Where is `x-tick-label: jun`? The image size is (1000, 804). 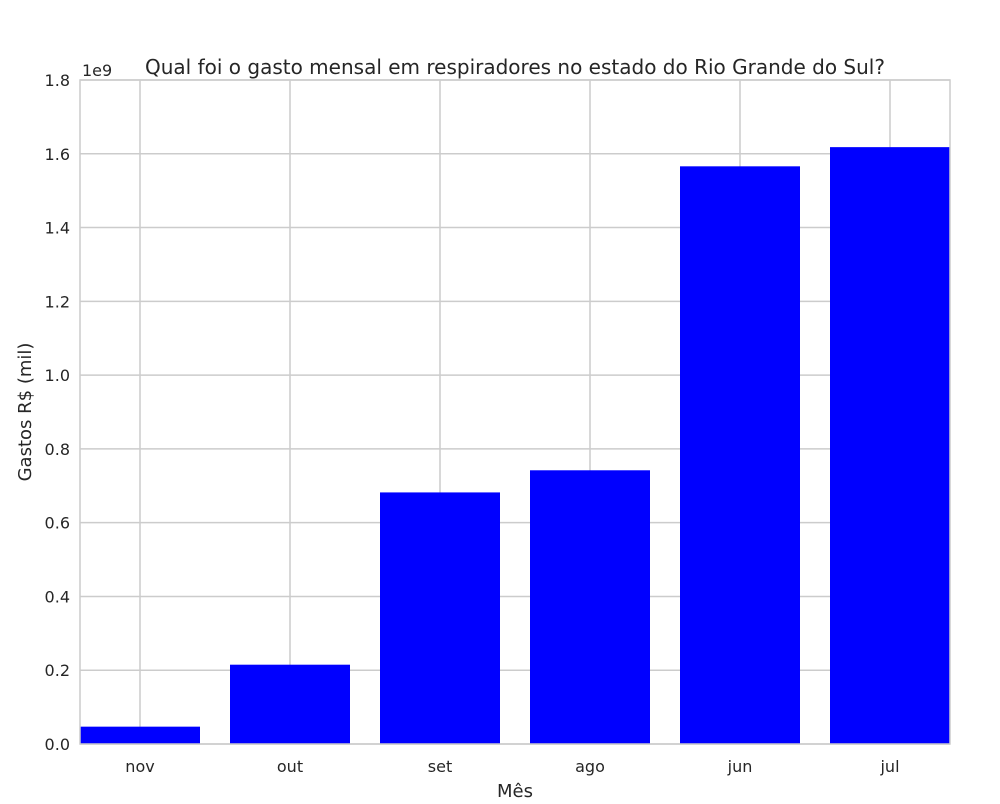 x-tick-label: jun is located at coordinates (740, 766).